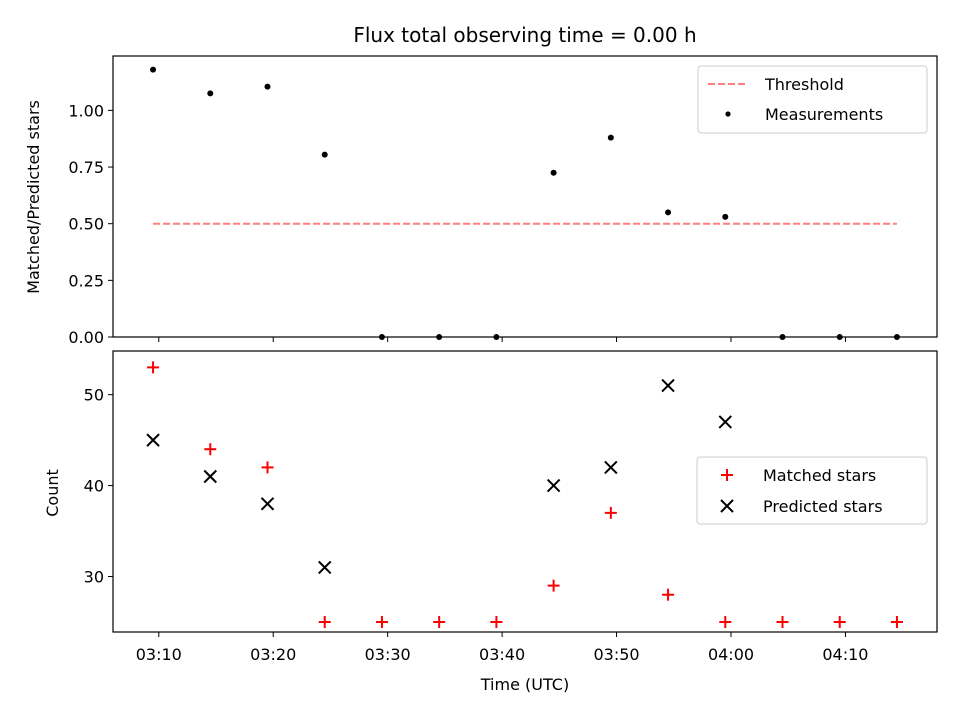  I want to click on chart-title: Flux total observing time = 0.00 h, so click(524, 35).